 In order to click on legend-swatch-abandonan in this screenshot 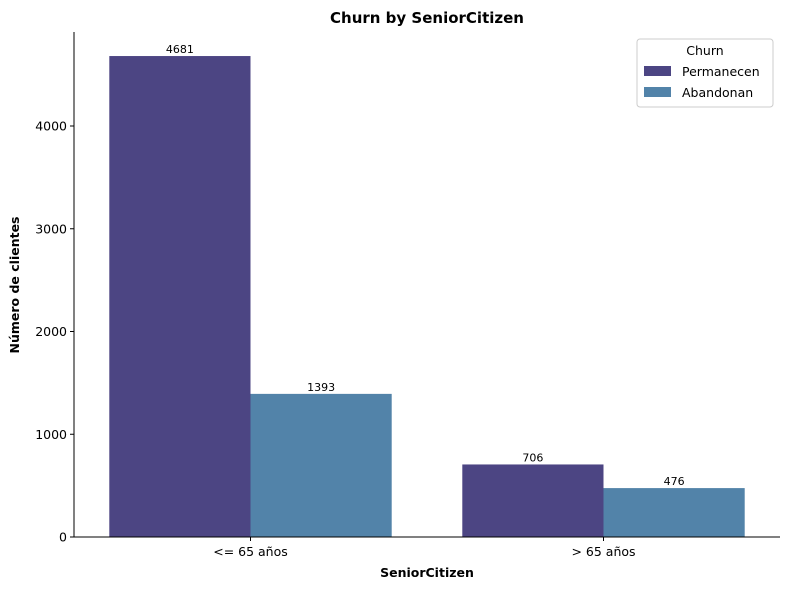, I will do `click(657, 92)`.